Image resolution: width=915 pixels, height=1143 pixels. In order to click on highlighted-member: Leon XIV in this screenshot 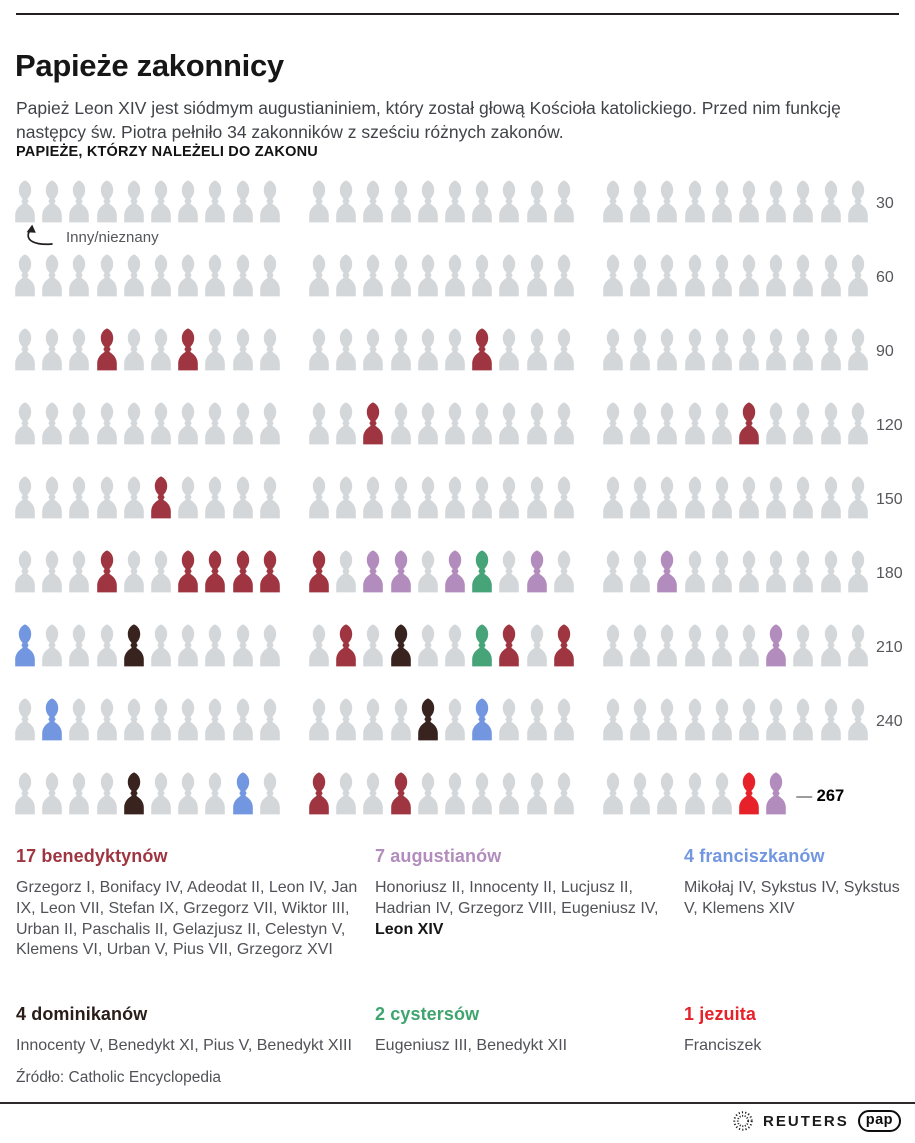, I will do `click(409, 929)`.